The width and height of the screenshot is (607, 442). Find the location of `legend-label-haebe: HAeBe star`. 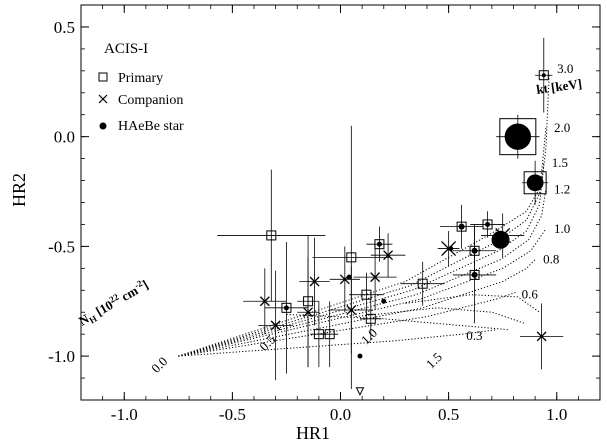

legend-label-haebe: HAeBe star is located at coordinates (151, 126).